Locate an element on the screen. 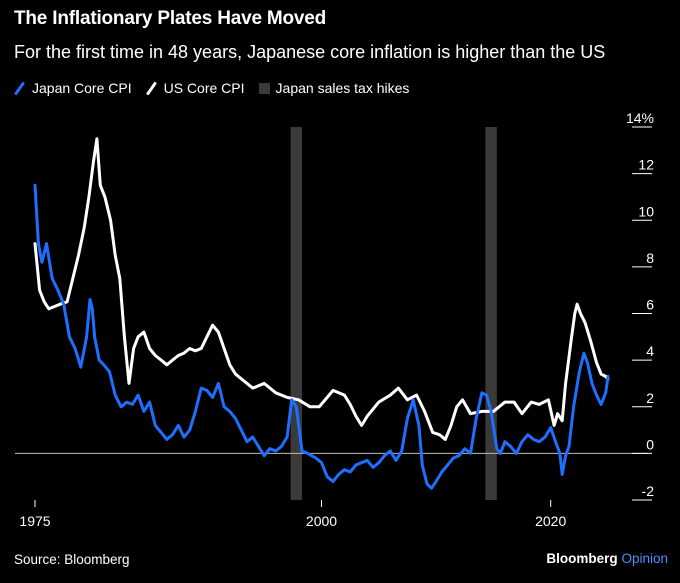 The height and width of the screenshot is (583, 680). y-tick-label-1: 0 is located at coordinates (650, 444).